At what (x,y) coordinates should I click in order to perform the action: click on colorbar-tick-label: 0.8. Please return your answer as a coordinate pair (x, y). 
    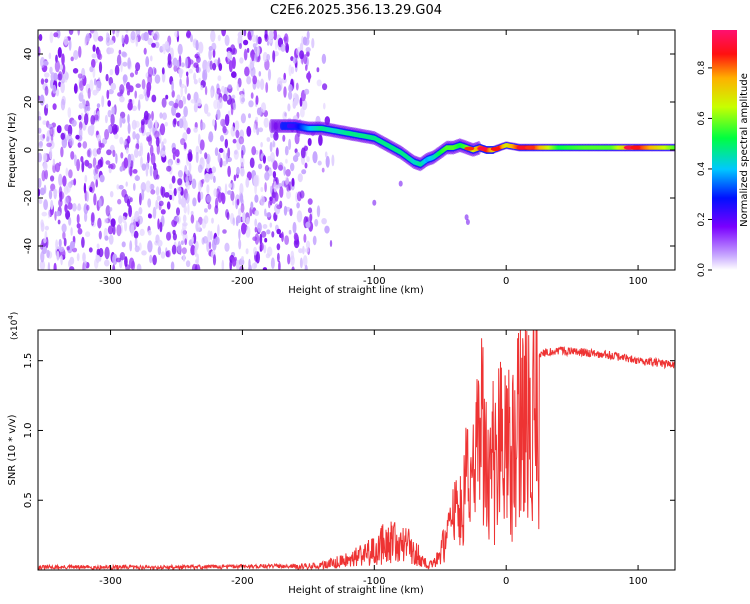
    Looking at the image, I should click on (702, 67).